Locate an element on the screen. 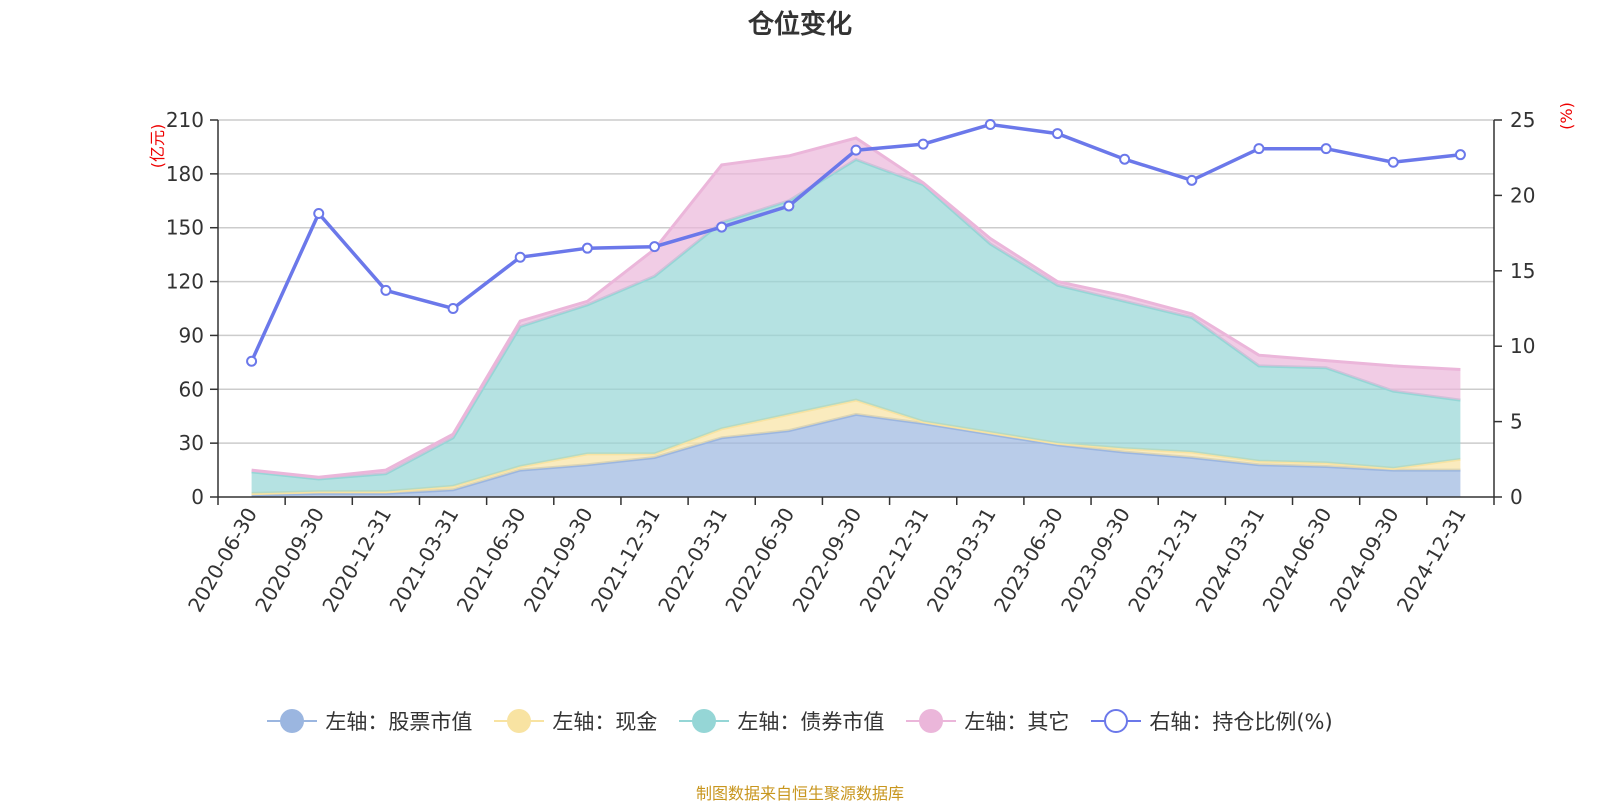  y-right-tick-label: 25 is located at coordinates (1522, 120).